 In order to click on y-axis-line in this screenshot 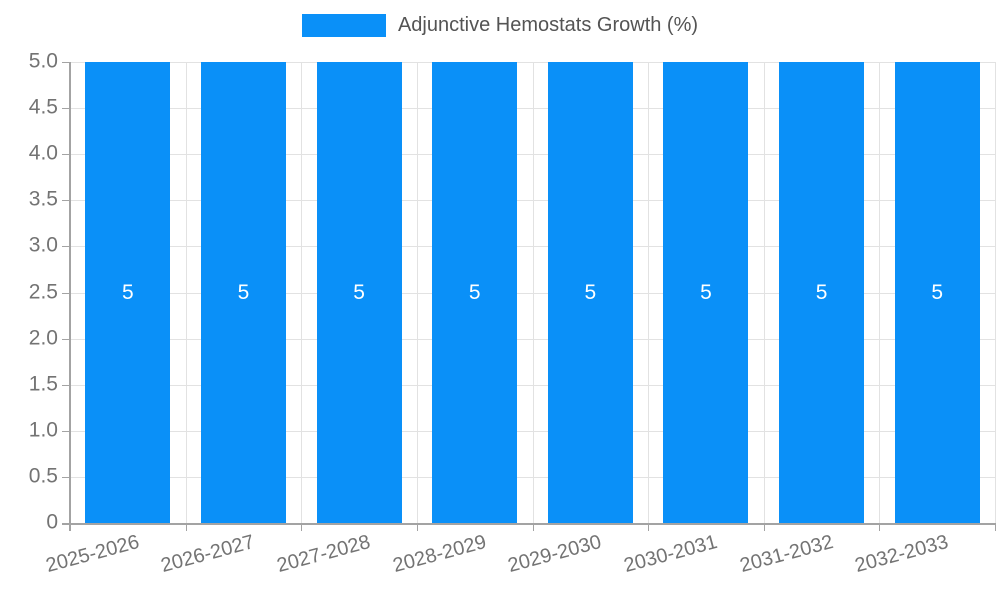, I will do `click(70, 296)`.